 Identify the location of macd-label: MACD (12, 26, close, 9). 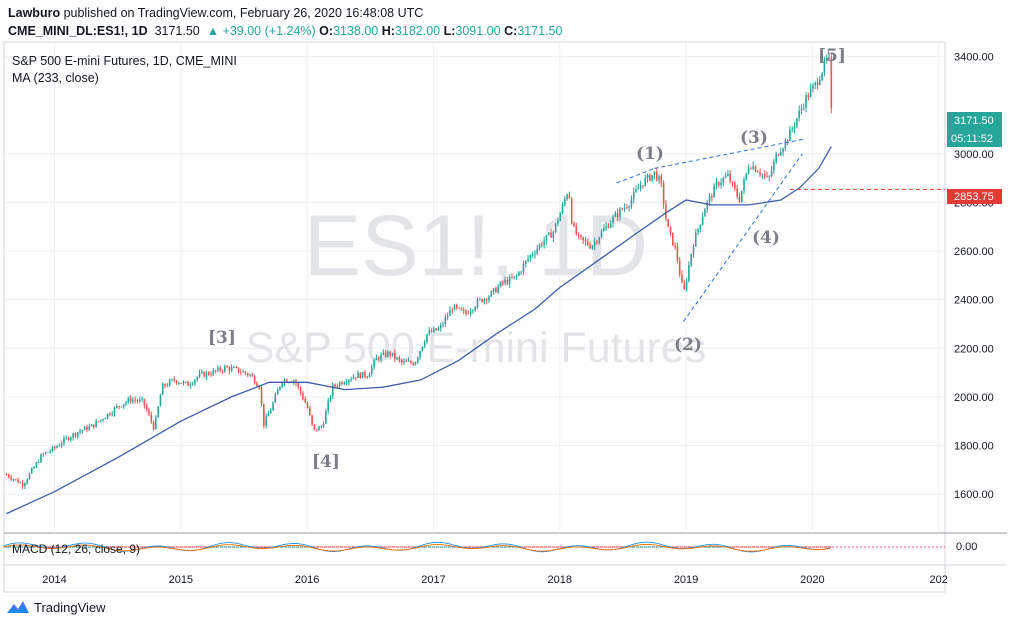
(76, 549).